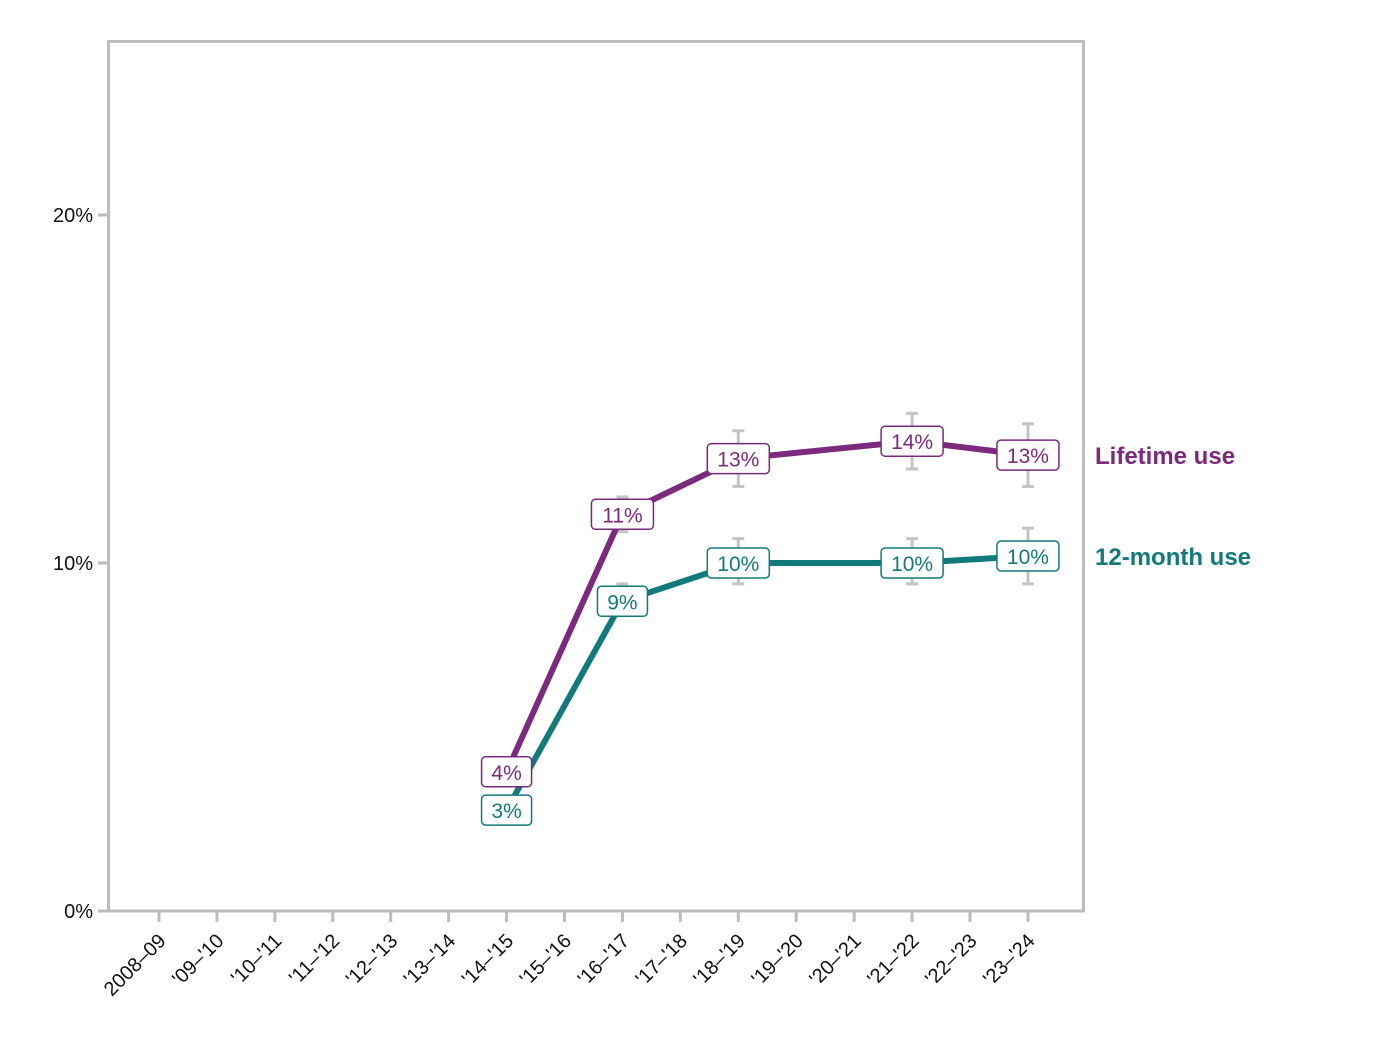 The height and width of the screenshot is (1060, 1378). What do you see at coordinates (951, 960) in the screenshot?
I see `x-tick-label: '22–'23` at bounding box center [951, 960].